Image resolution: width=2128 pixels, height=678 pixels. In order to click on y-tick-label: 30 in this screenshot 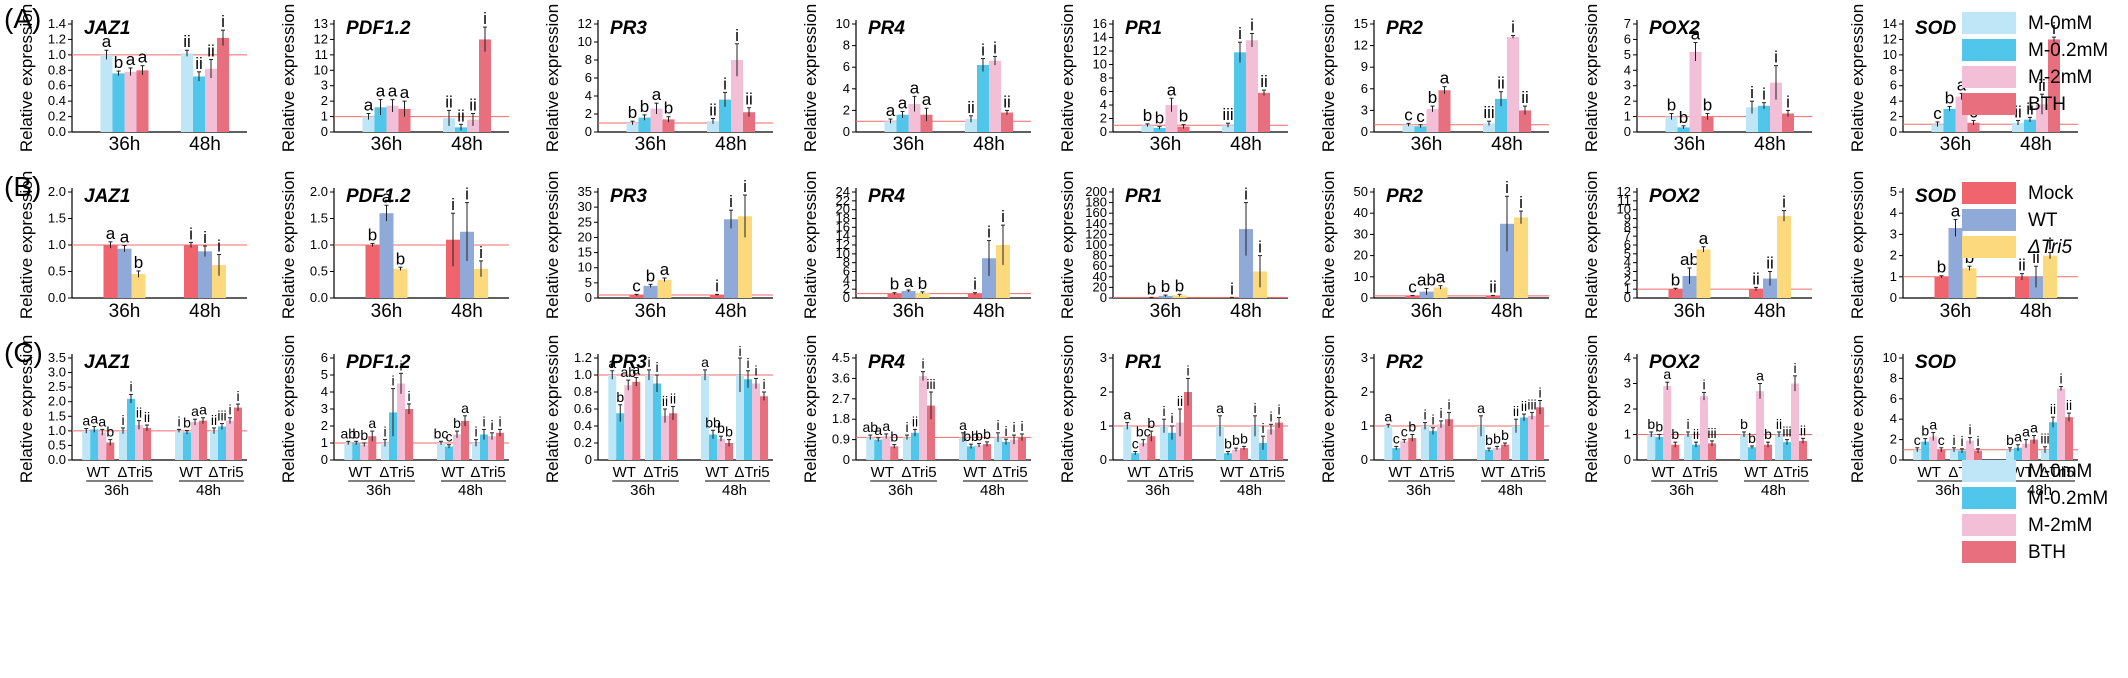, I will do `click(1361, 233)`.